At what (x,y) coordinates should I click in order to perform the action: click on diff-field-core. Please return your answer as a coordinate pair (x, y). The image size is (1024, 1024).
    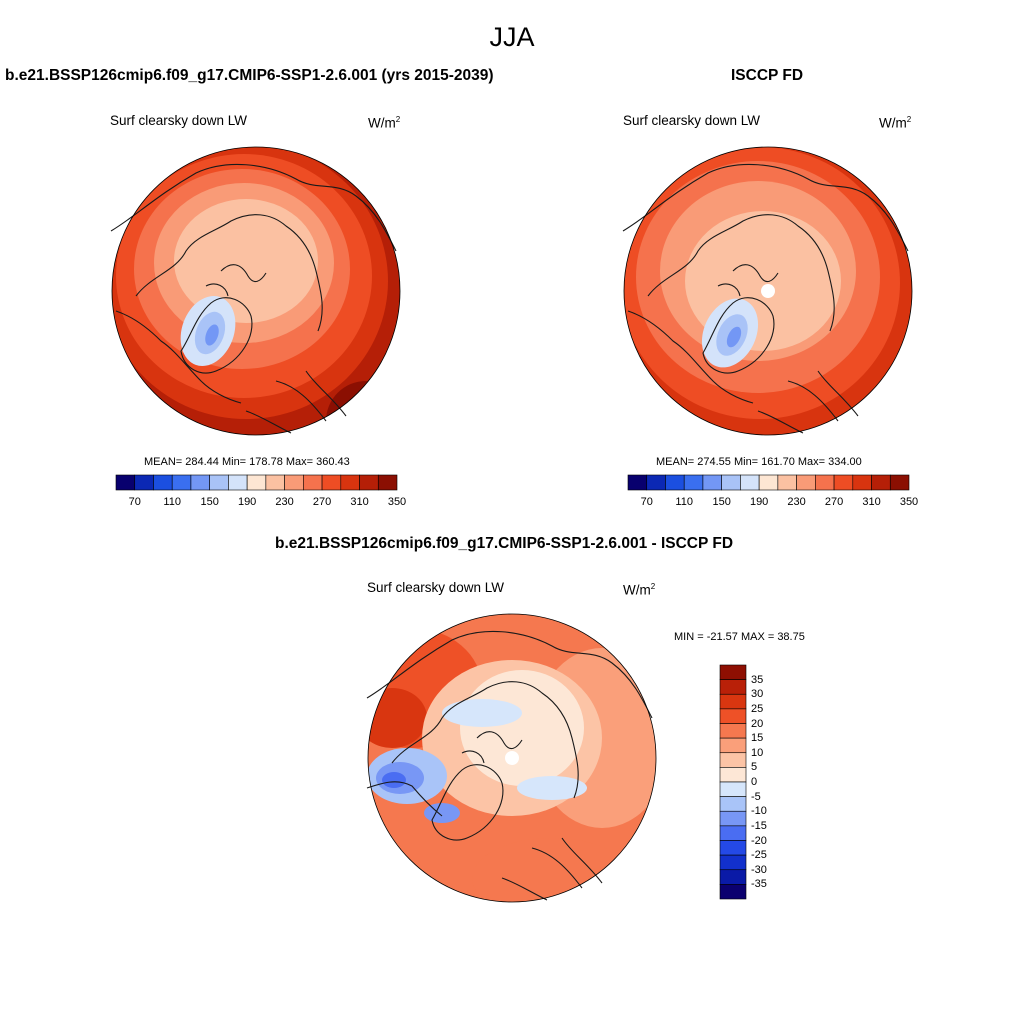
    Looking at the image, I should click on (522, 728).